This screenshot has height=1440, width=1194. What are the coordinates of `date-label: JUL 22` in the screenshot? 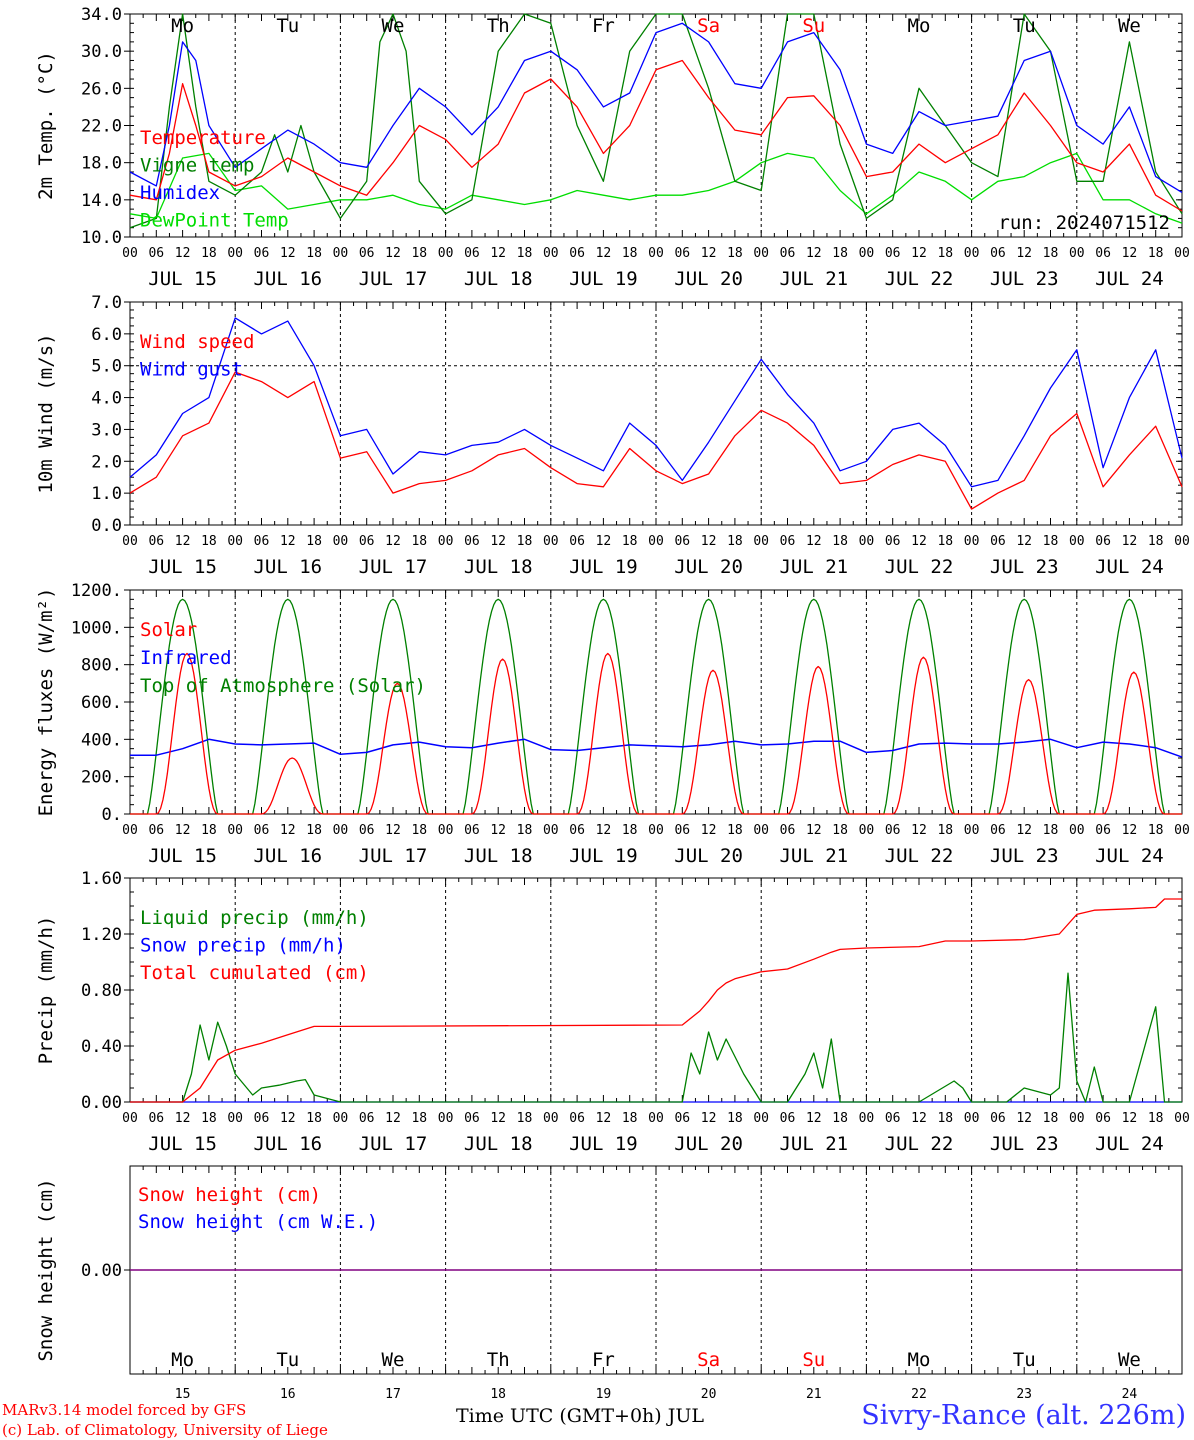 It's located at (919, 279).